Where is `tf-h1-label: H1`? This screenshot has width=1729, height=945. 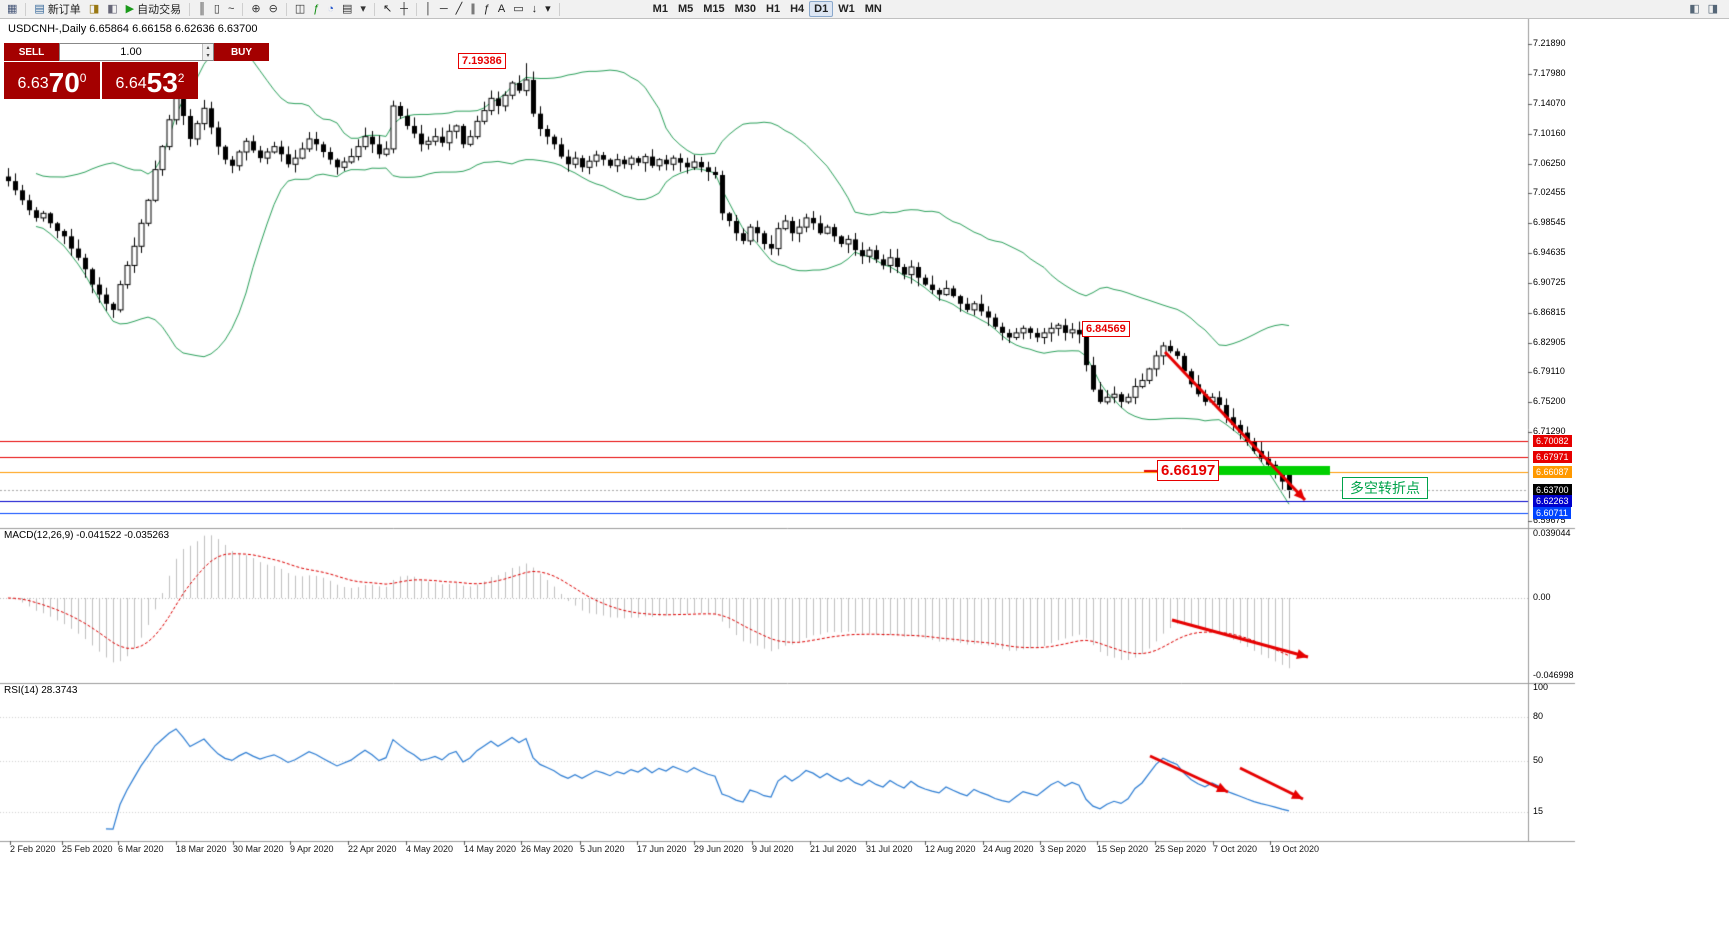
tf-h1-label: H1 is located at coordinates (773, 9).